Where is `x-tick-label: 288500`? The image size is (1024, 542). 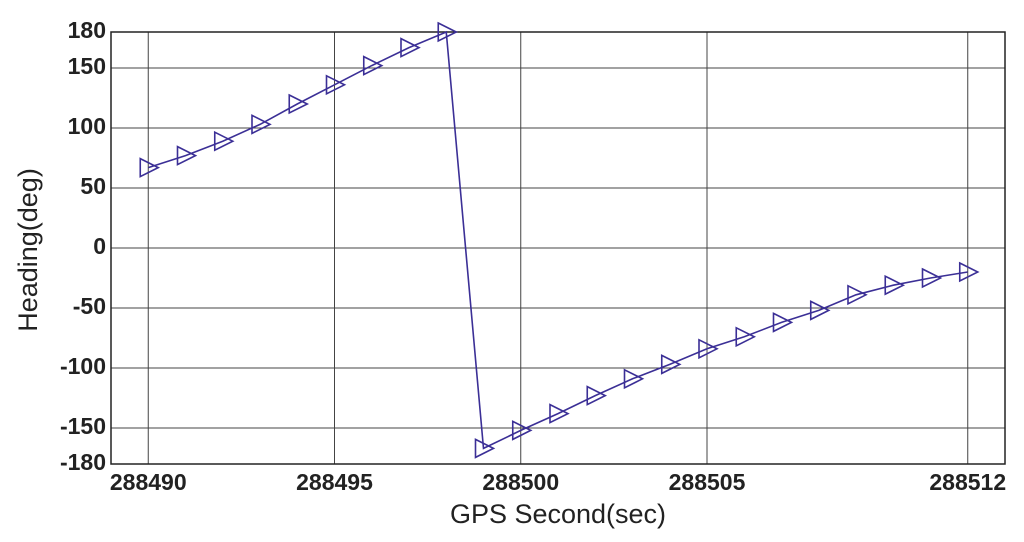
x-tick-label: 288500 is located at coordinates (520, 482).